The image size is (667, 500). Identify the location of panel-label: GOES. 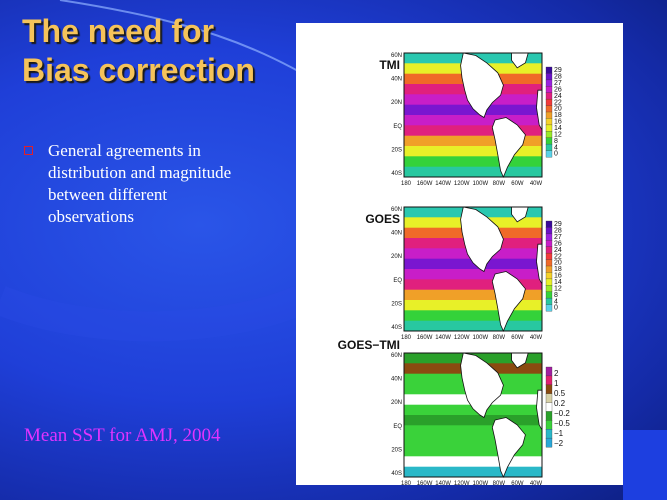
(382, 219).